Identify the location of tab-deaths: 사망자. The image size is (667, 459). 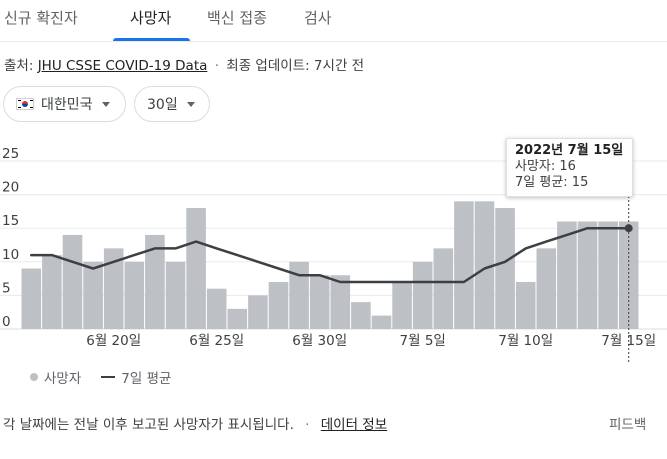
(151, 18).